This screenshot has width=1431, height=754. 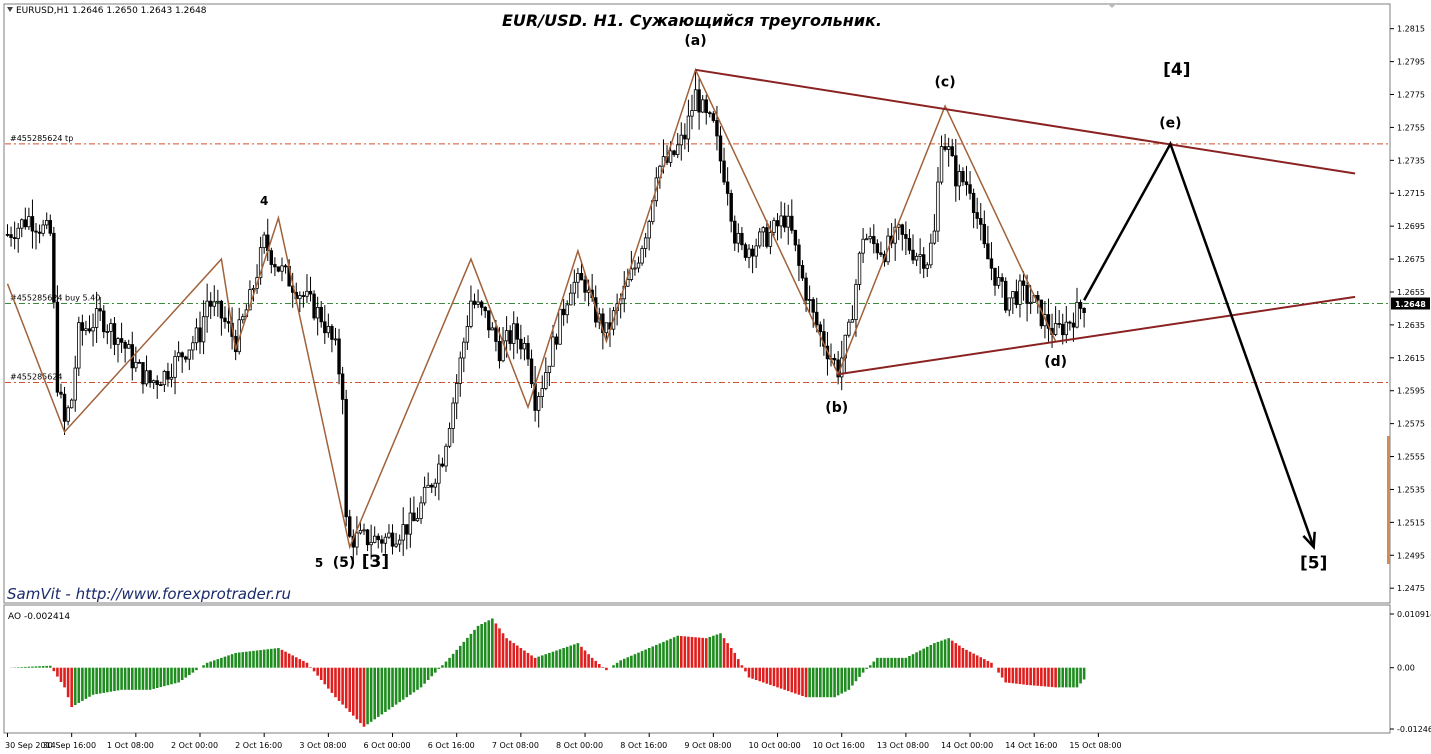 What do you see at coordinates (1411, 555) in the screenshot?
I see `price-tick-label: 1.2495` at bounding box center [1411, 555].